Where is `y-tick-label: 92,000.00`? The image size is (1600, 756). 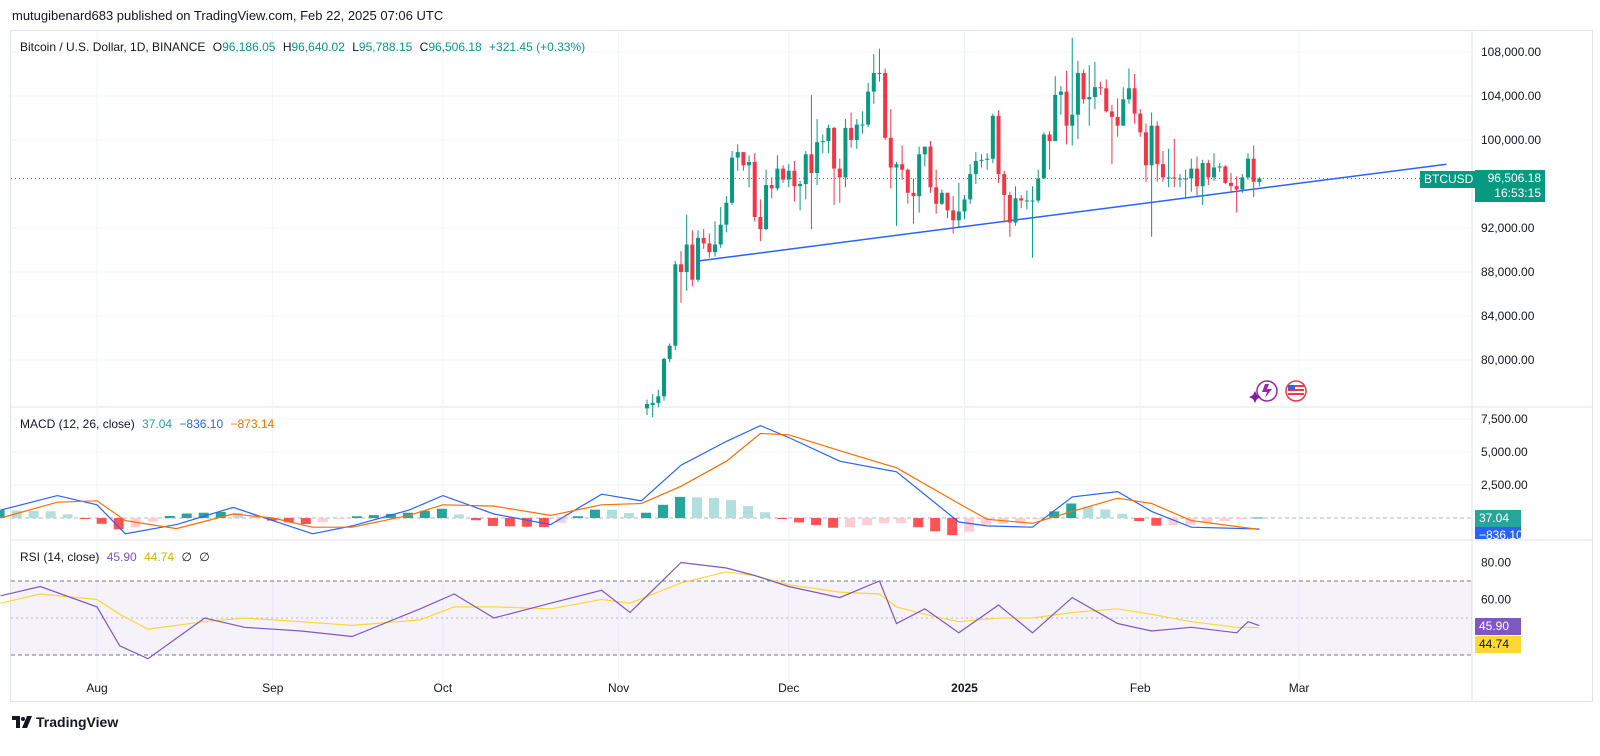 y-tick-label: 92,000.00 is located at coordinates (1508, 228).